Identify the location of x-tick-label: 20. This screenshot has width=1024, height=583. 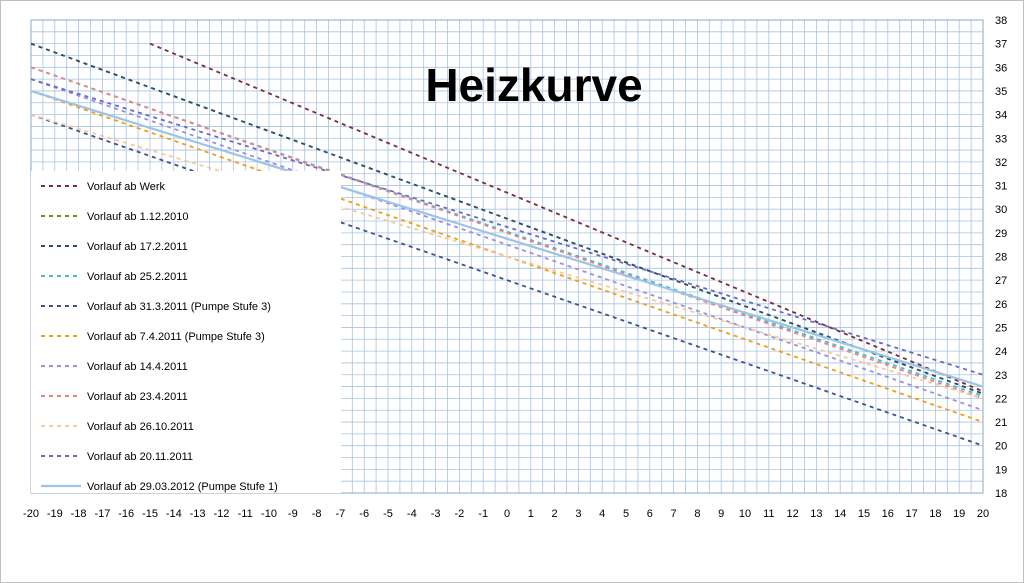
(983, 514).